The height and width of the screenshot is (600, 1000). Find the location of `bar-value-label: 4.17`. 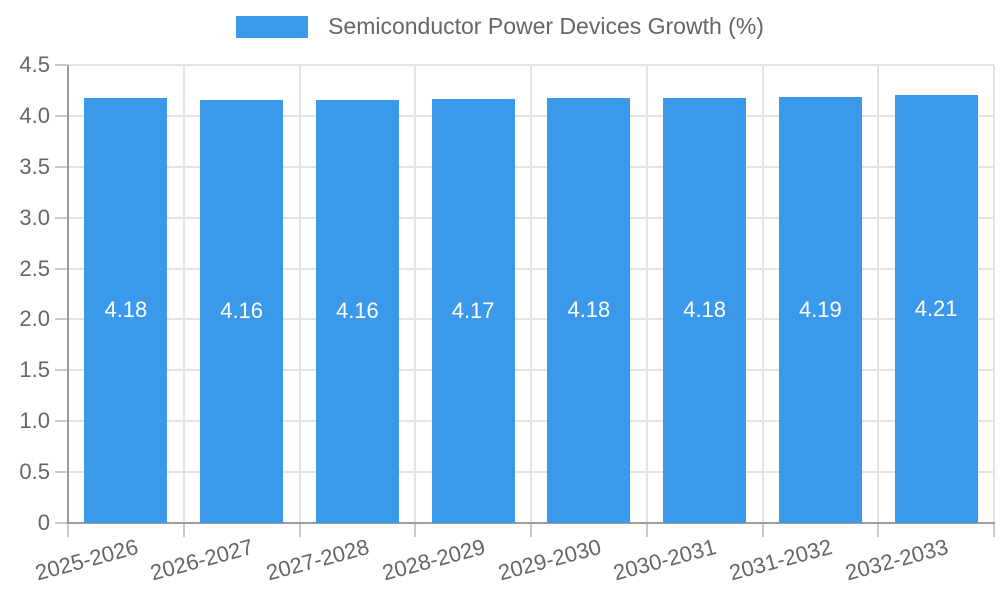

bar-value-label: 4.17 is located at coordinates (473, 310).